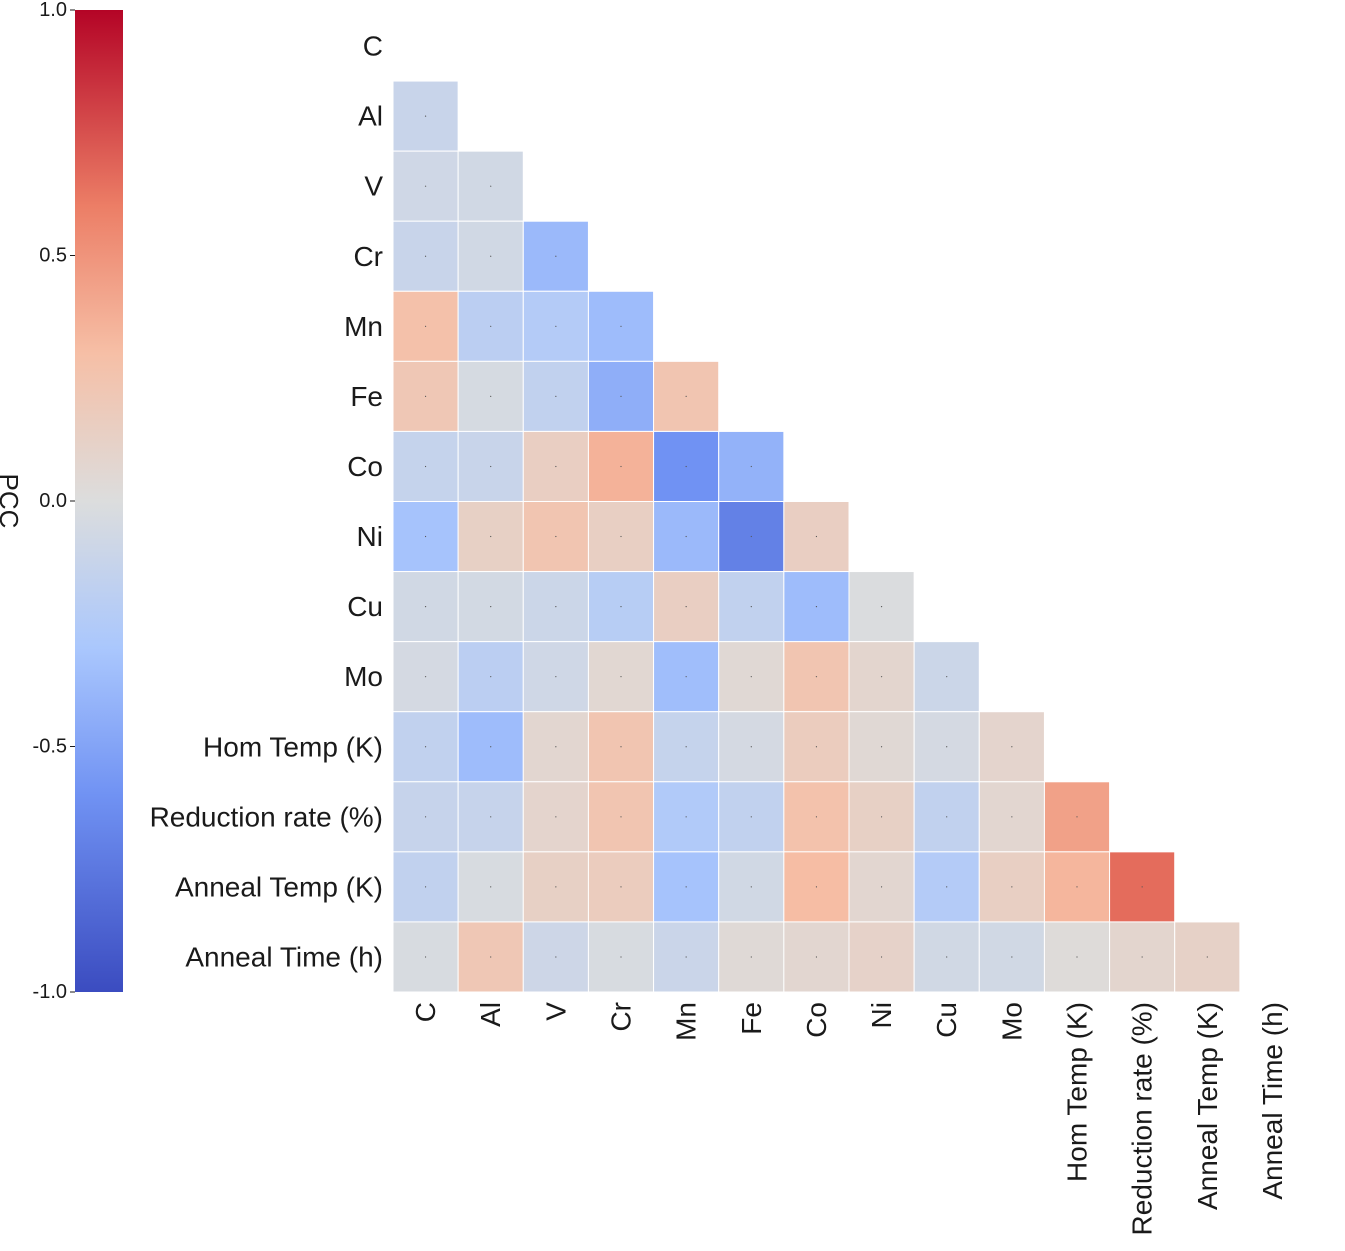 The height and width of the screenshot is (1251, 1345). Describe the element at coordinates (363, 326) in the screenshot. I see `y-tick-label: Mn` at that location.